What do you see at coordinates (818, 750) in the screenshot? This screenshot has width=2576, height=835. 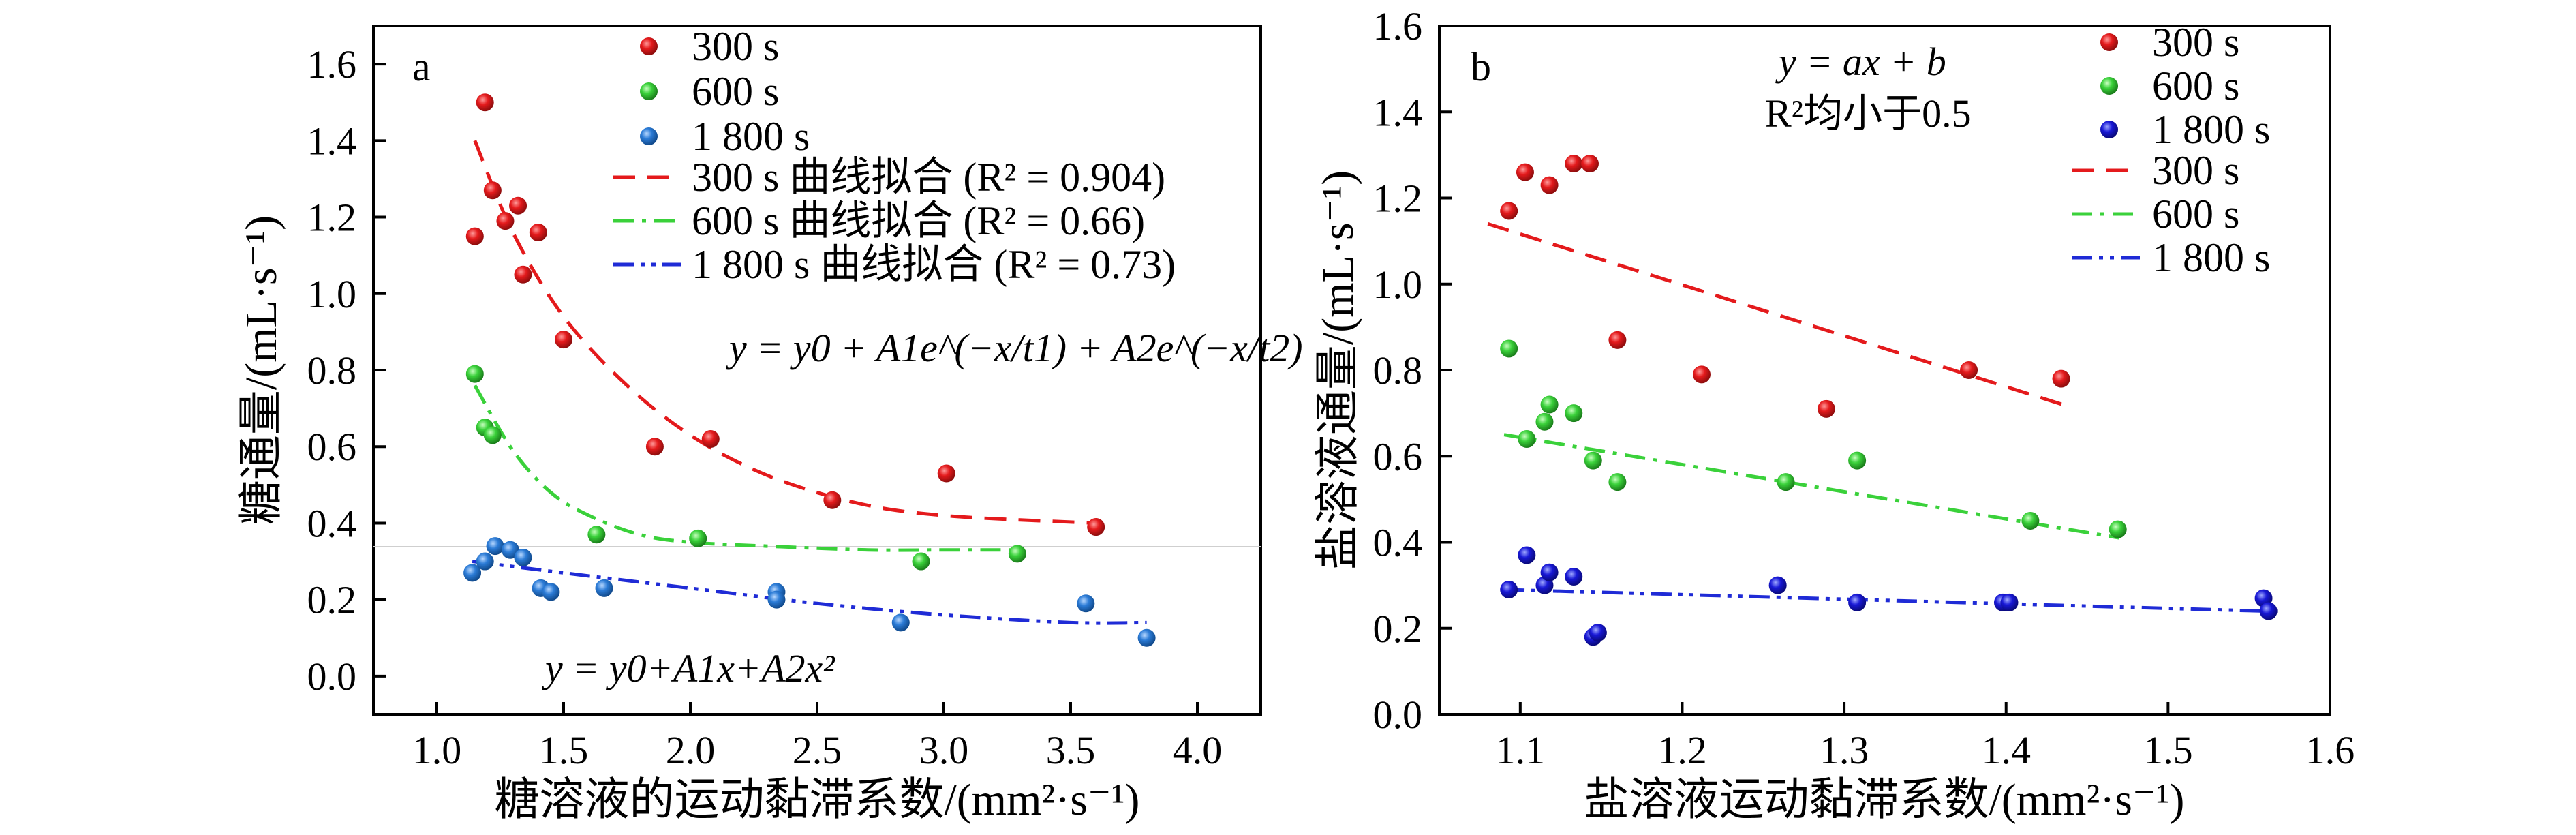 I see `x-tick-label: 2.5` at bounding box center [818, 750].